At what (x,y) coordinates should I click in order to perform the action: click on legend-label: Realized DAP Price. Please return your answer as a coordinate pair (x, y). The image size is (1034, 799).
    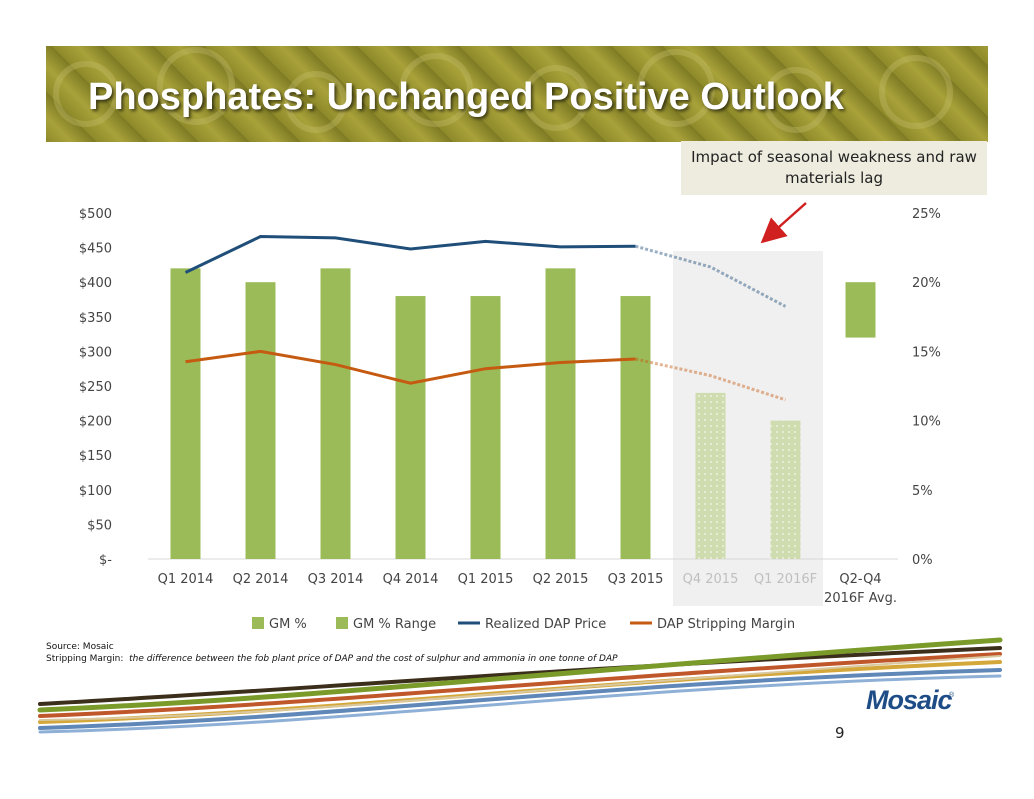
    Looking at the image, I should click on (545, 624).